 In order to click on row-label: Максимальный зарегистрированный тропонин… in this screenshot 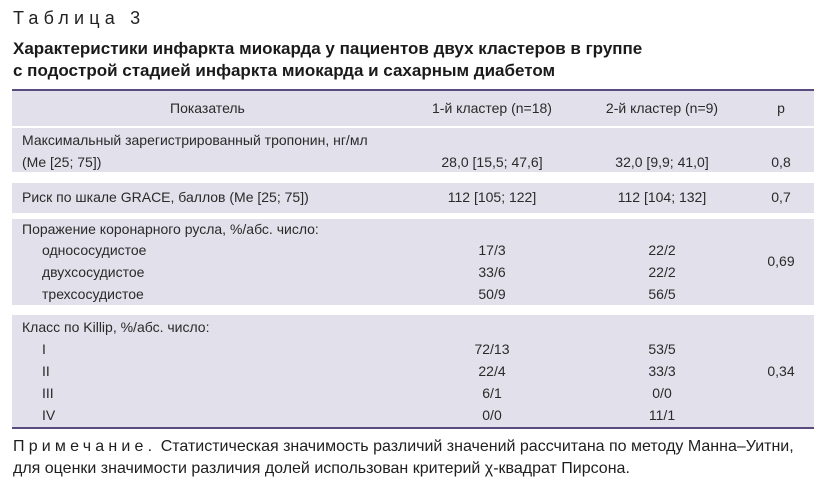, I will do `click(195, 140)`.